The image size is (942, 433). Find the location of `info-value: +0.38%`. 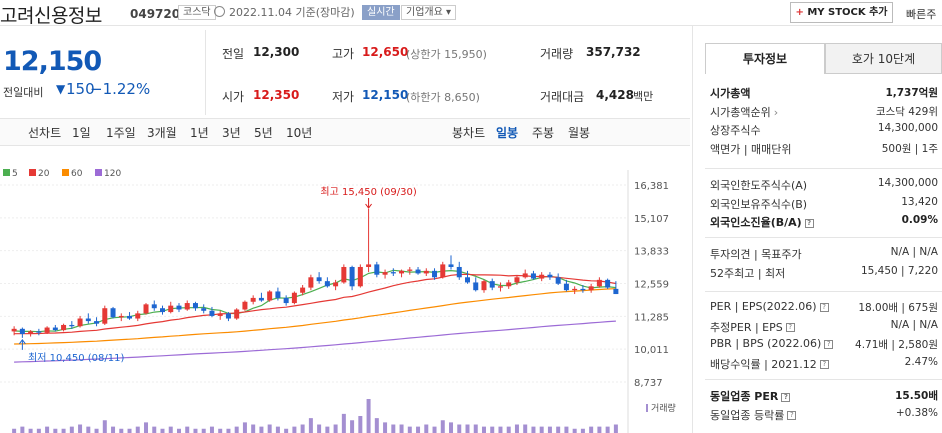

info-value: +0.38% is located at coordinates (916, 412).